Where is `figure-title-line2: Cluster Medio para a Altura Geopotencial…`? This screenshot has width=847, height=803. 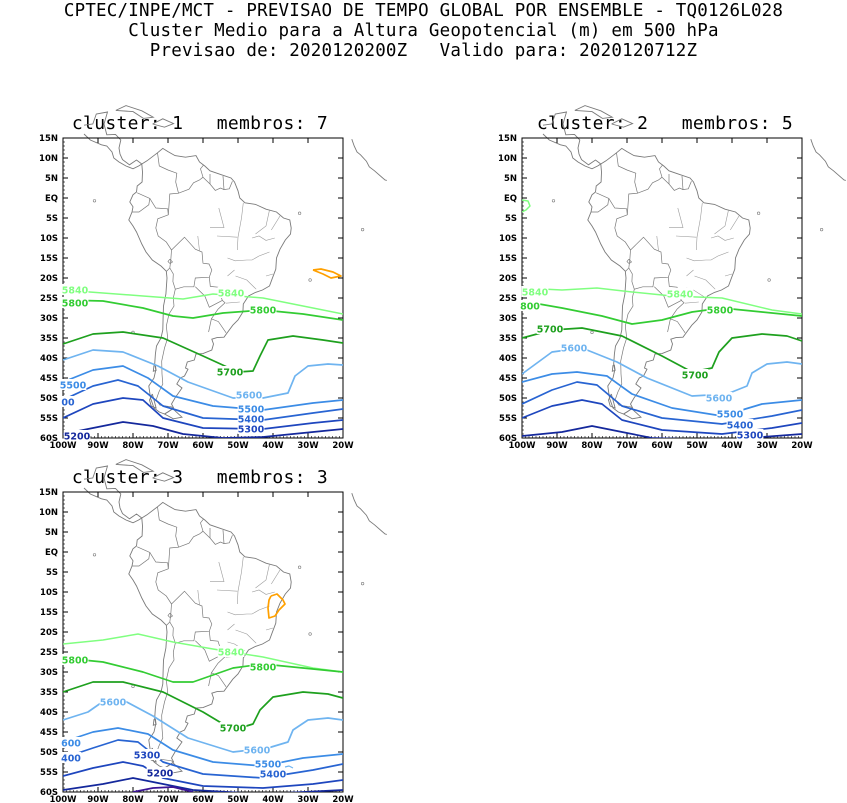 figure-title-line2: Cluster Medio para a Altura Geopotencial… is located at coordinates (423, 31).